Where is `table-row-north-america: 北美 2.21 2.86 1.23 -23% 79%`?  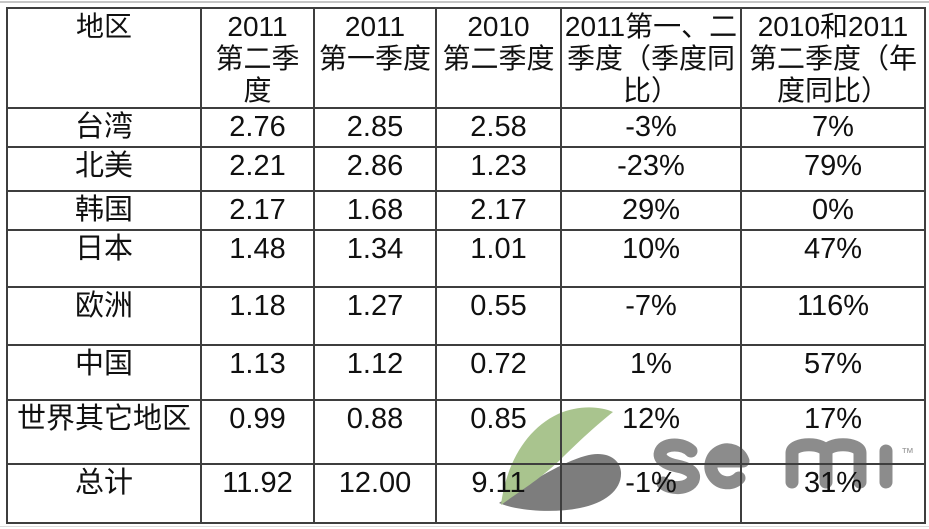
table-row-north-america: 北美 2.21 2.86 1.23 -23% 79% is located at coordinates (466, 169).